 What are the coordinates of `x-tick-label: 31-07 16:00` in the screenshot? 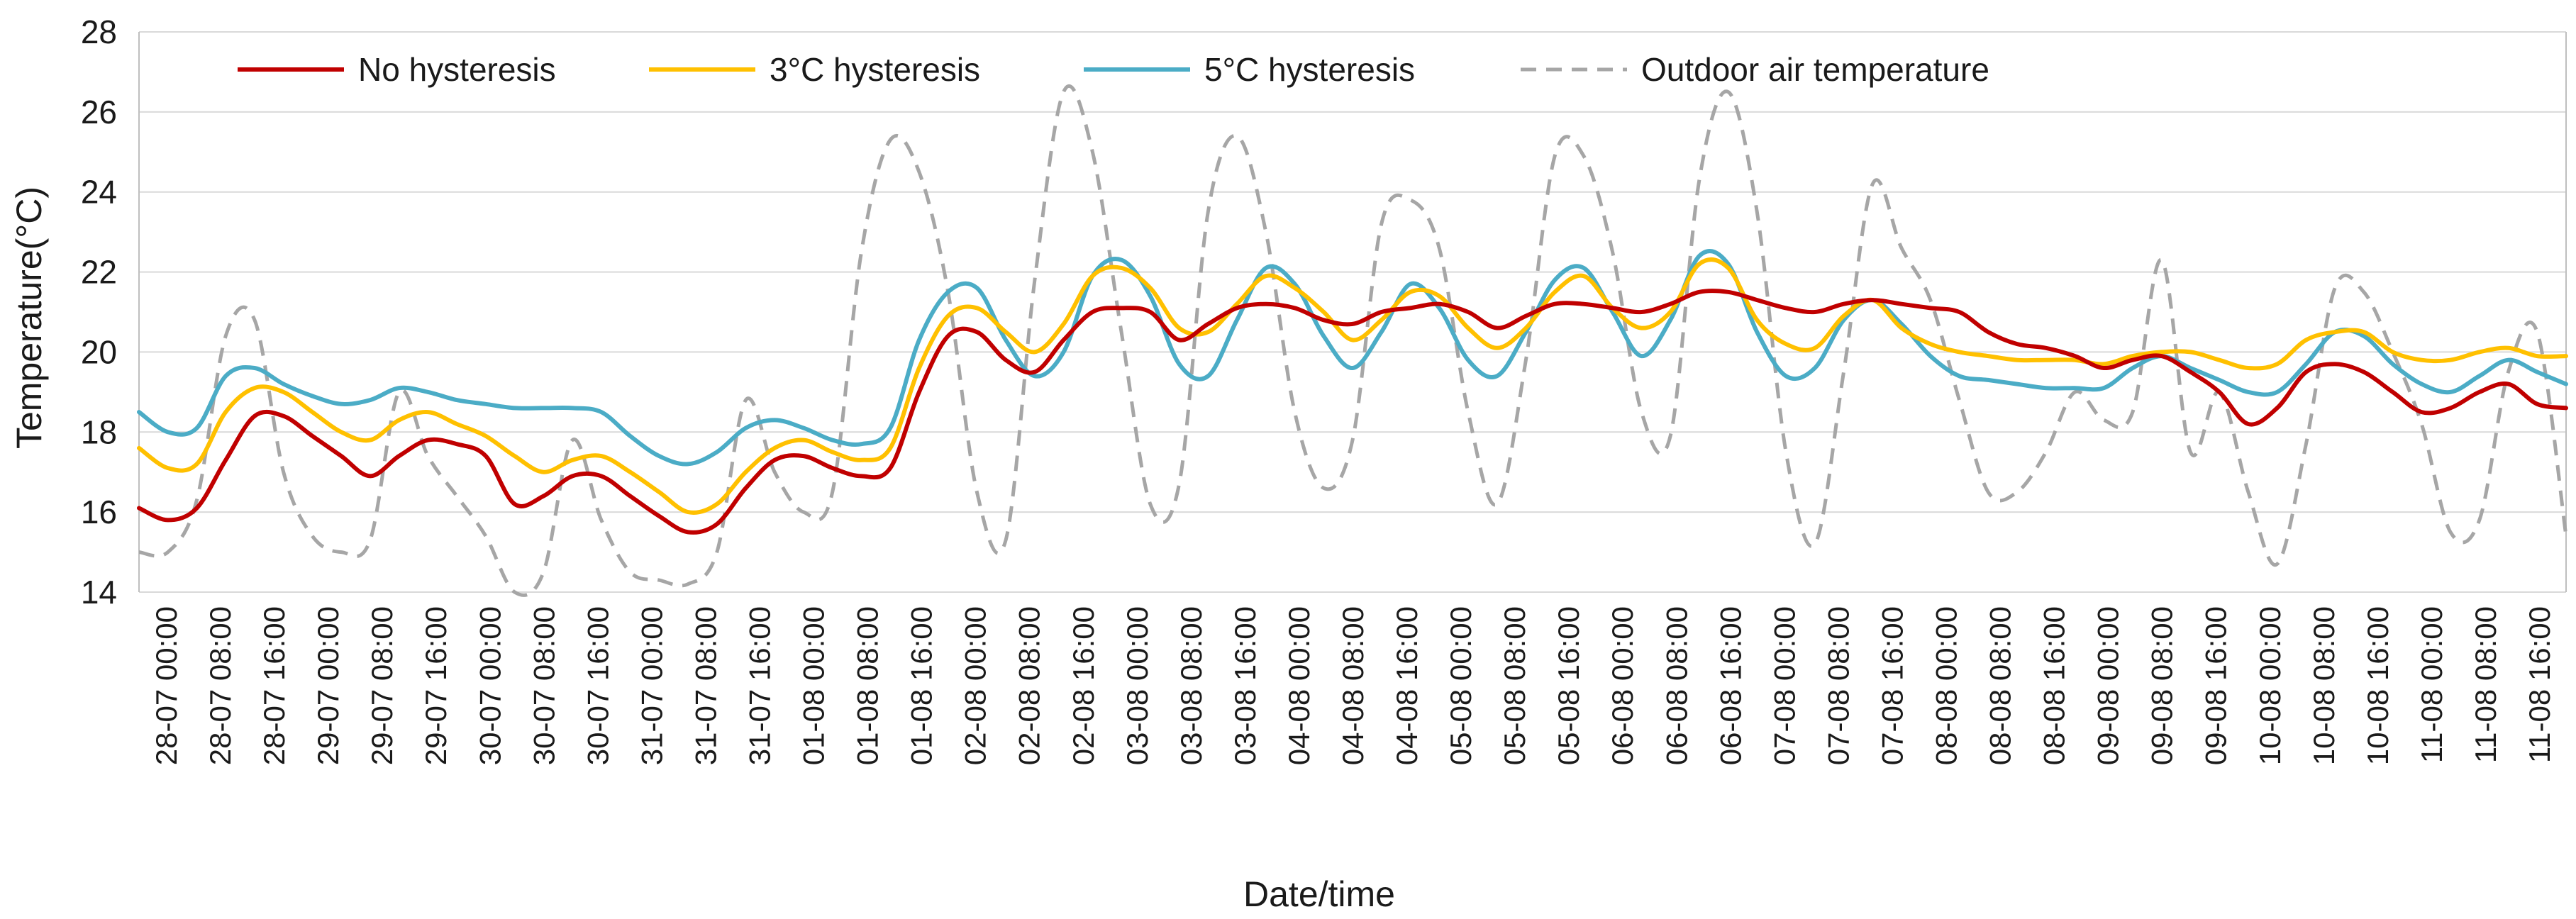 It's located at (760, 685).